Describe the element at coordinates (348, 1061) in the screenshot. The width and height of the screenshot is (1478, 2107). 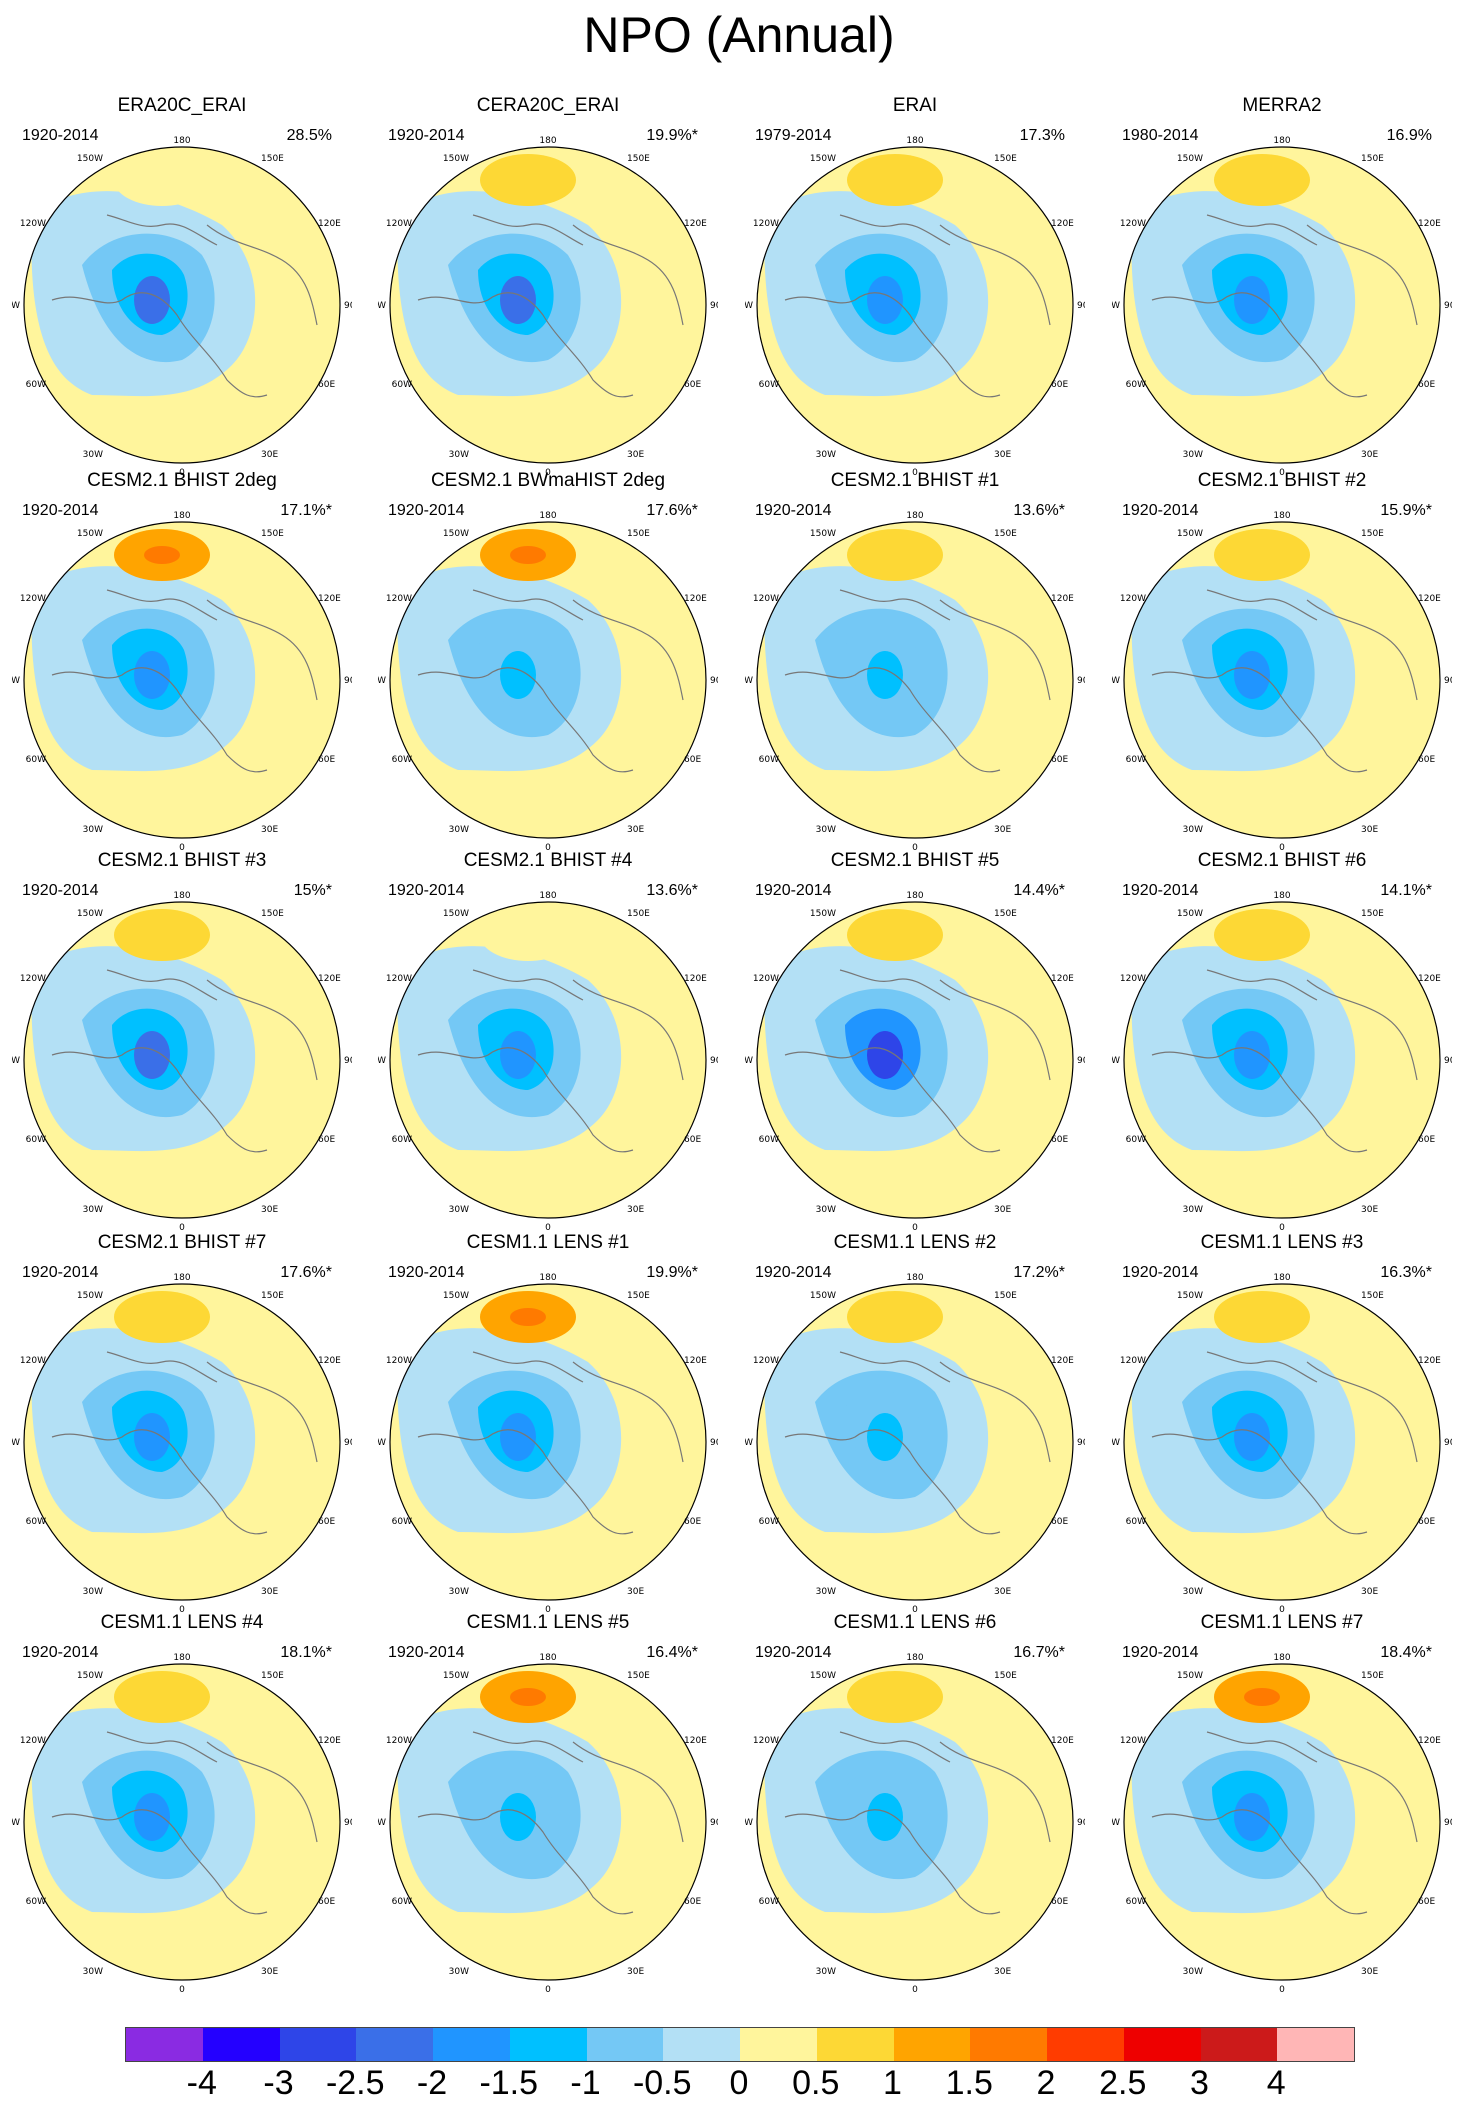
I see `axis-label: 90E` at that location.